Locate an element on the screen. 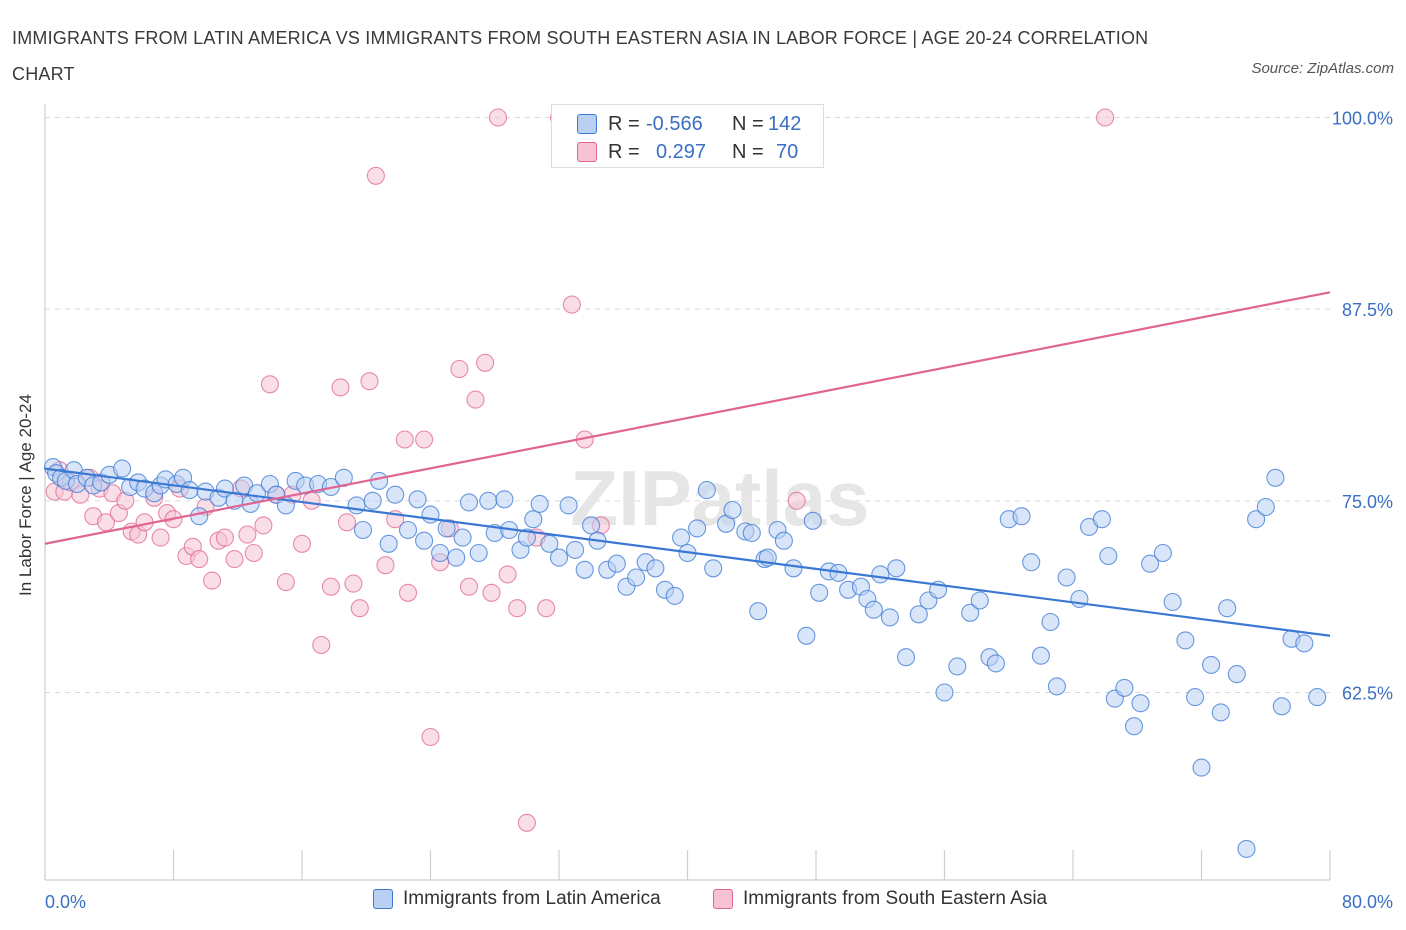 This screenshot has height=930, width=1406. legend-item-south-eastern-asia: Immigrants from South Eastern Asia is located at coordinates (880, 899).